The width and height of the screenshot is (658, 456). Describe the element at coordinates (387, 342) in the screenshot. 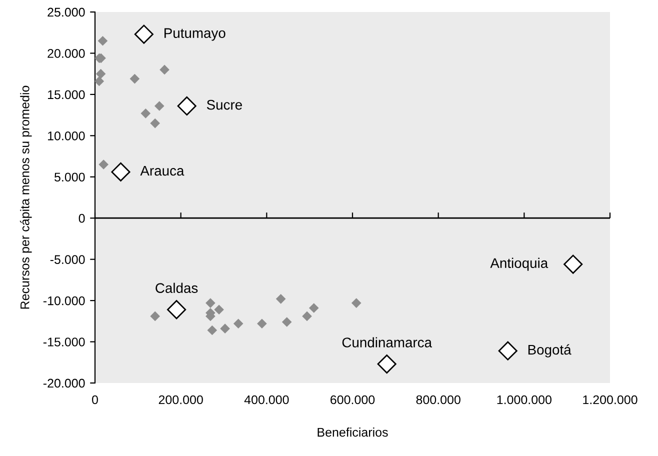

I see `annotation: Cundinamarca` at that location.